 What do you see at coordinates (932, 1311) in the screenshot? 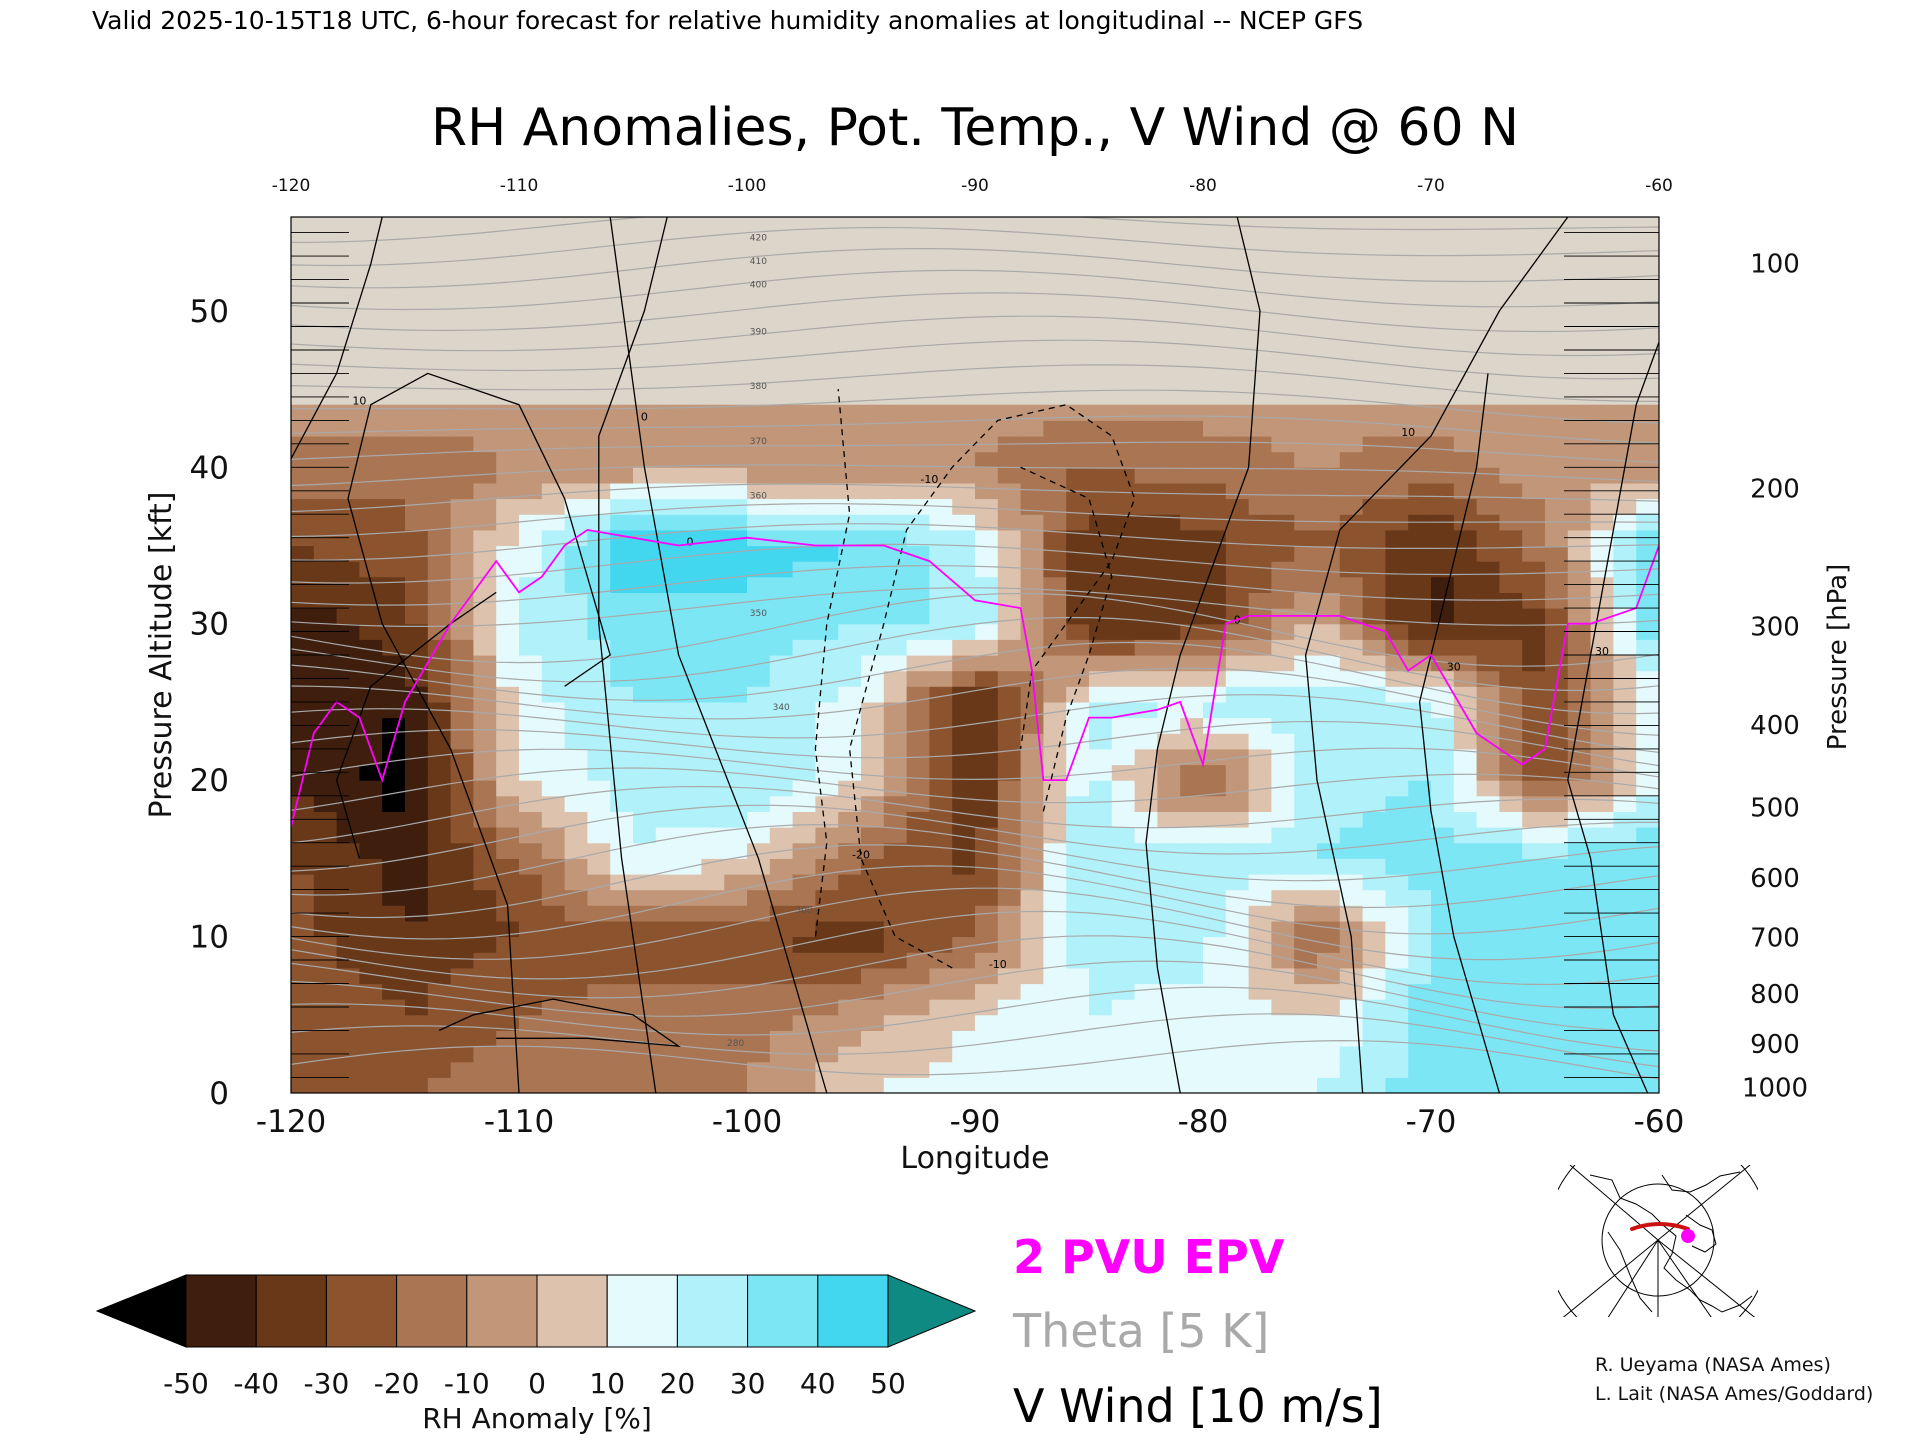
I see `colorbar-max-arrow` at bounding box center [932, 1311].